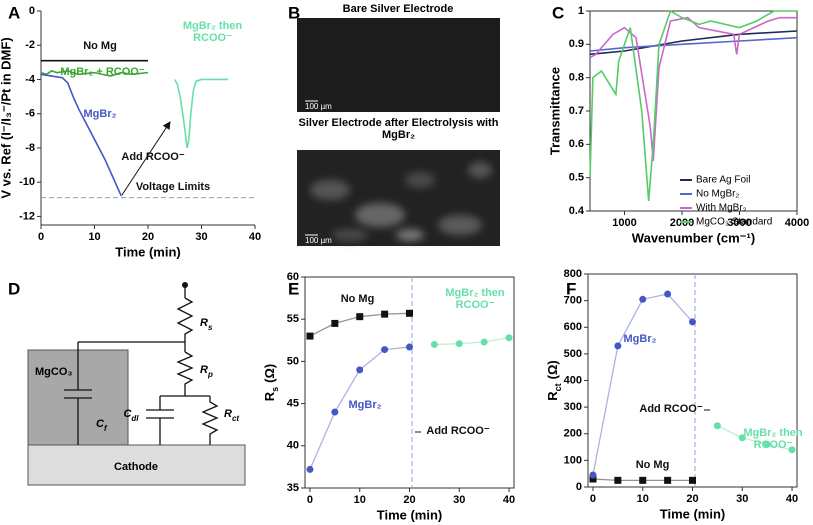 This screenshot has height=525, width=813. I want to click on symbol: C, so click(100, 424).